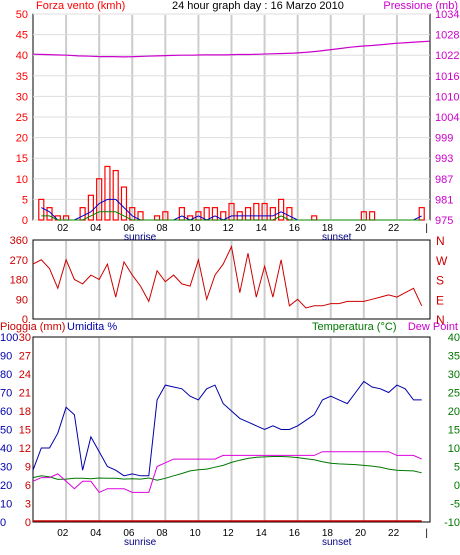 The image size is (460, 555). Describe the element at coordinates (6, 412) in the screenshot. I see `humidity-y-tick: 60` at that location.